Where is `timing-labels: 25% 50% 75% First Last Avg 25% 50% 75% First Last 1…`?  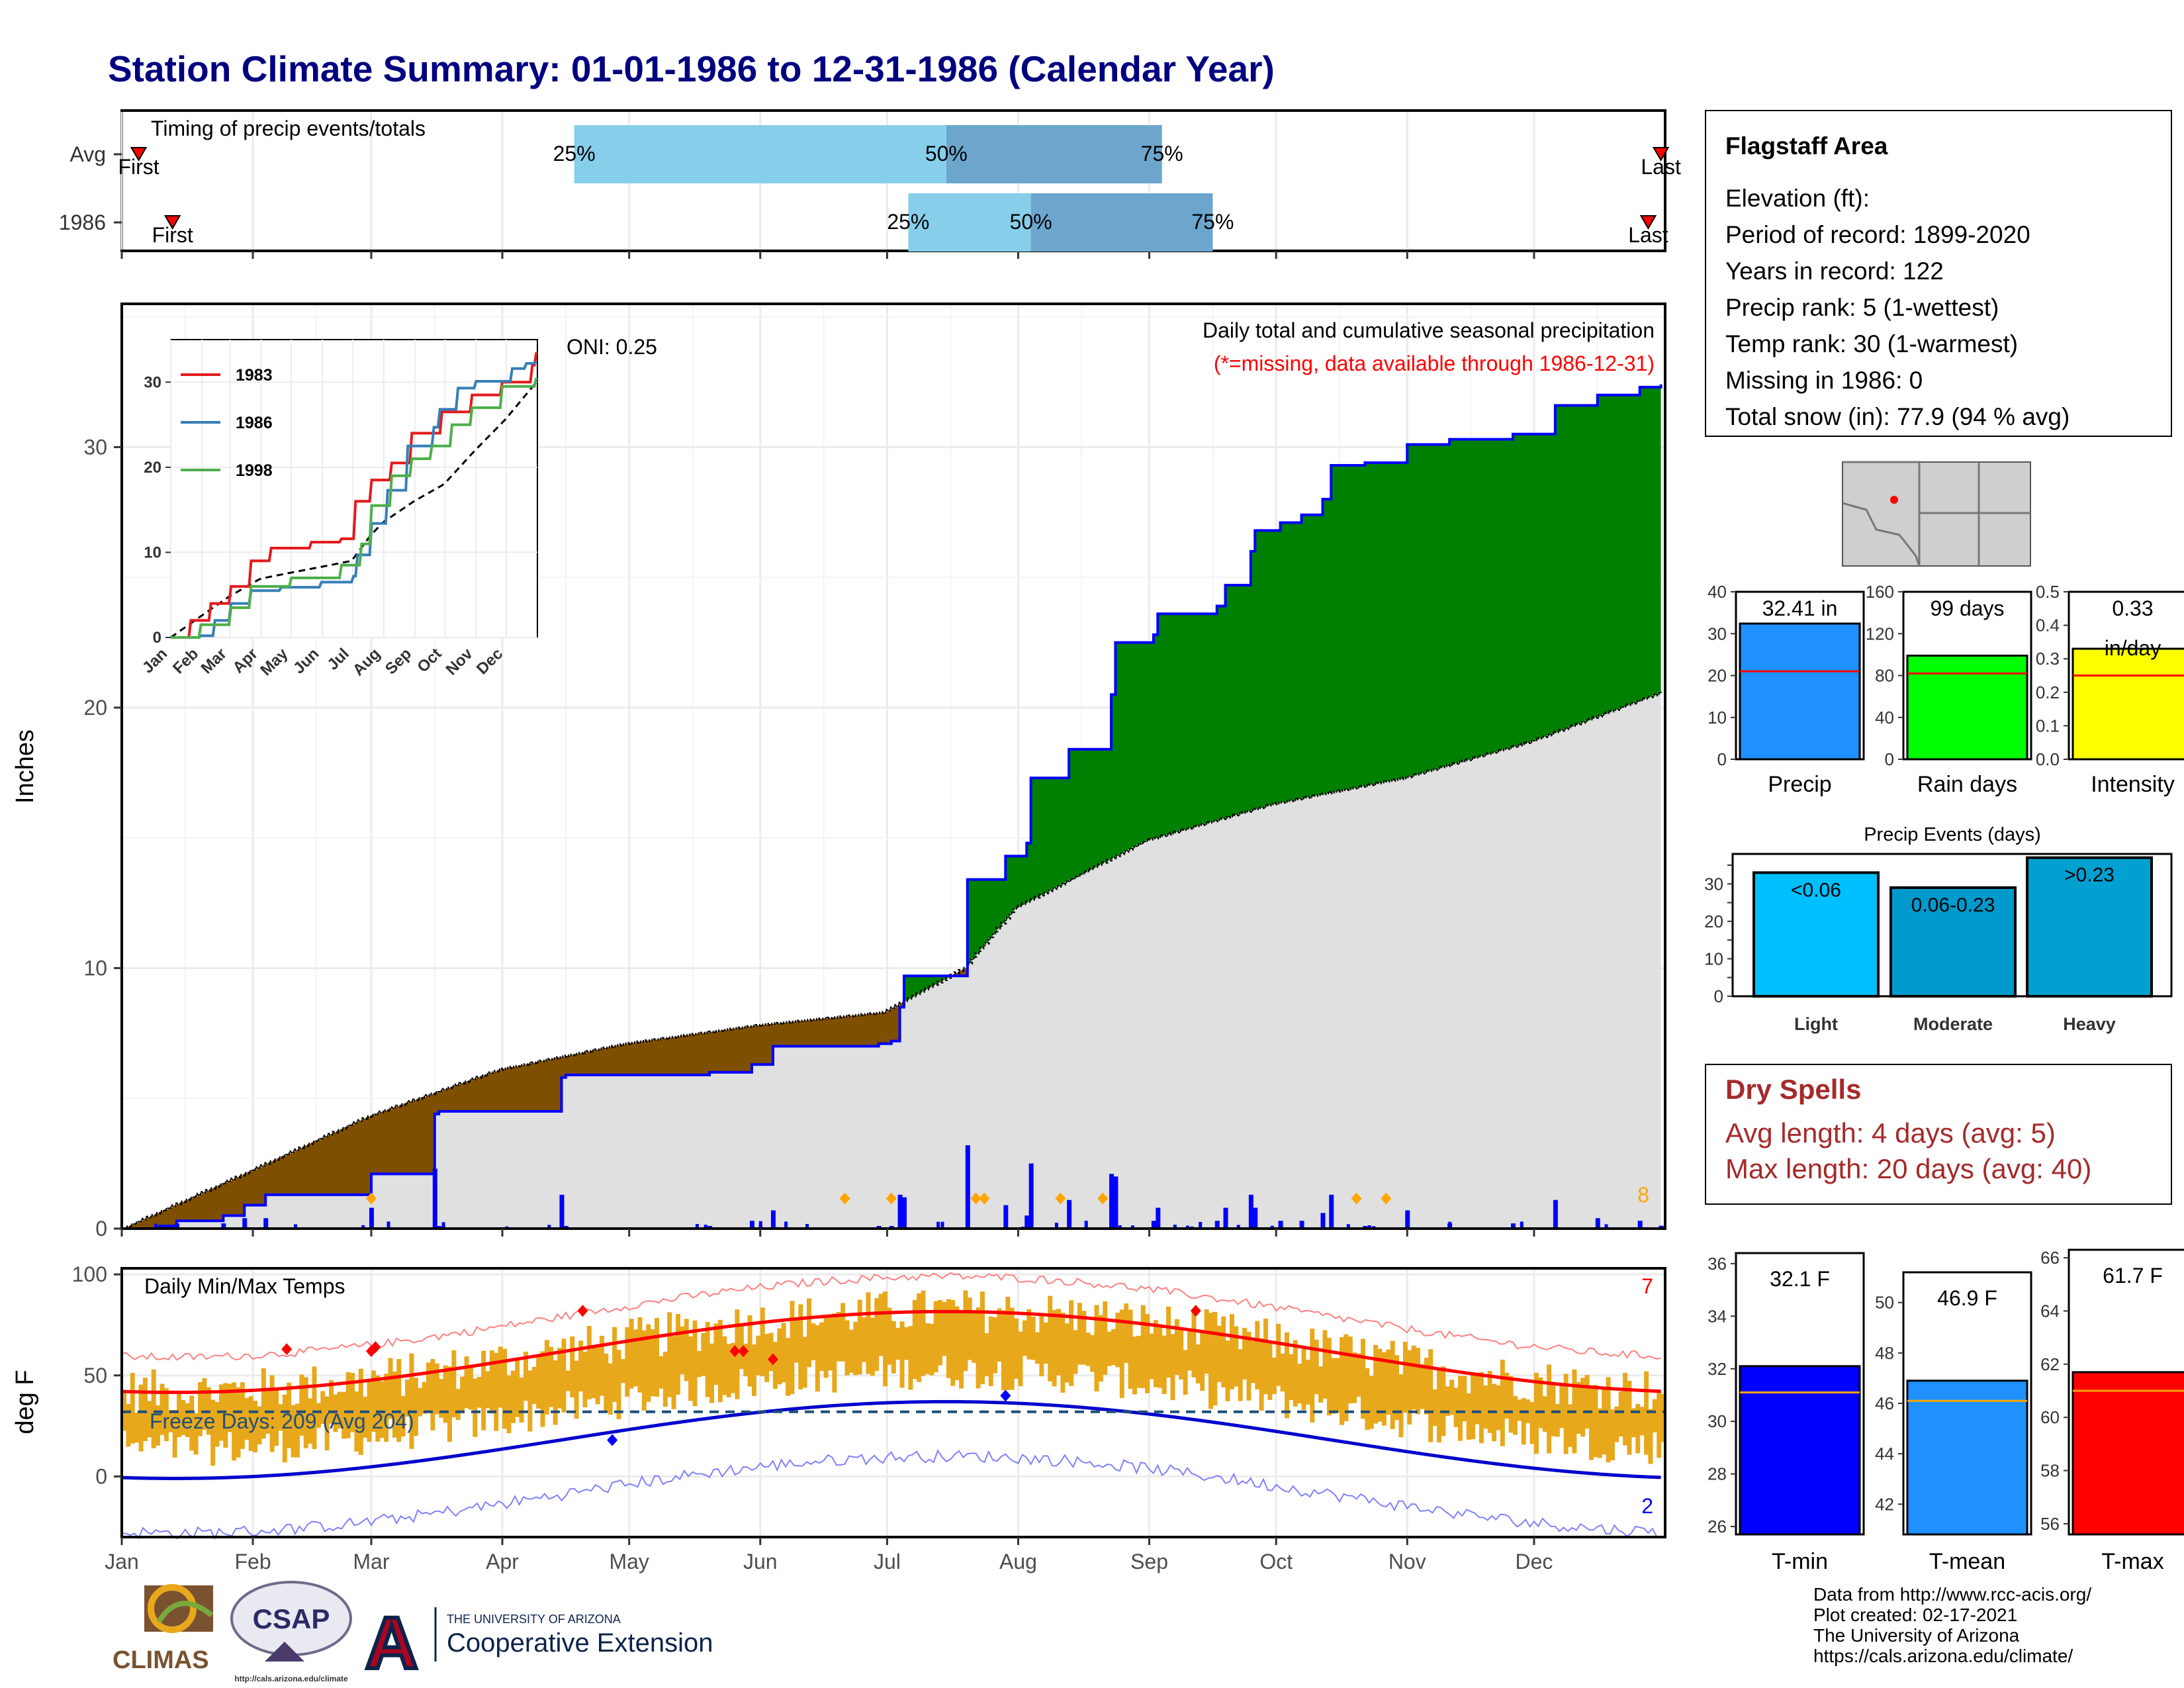 timing-labels: 25% 50% 75% First Last Avg 25% 50% 75% First Last 1… is located at coordinates (870, 194).